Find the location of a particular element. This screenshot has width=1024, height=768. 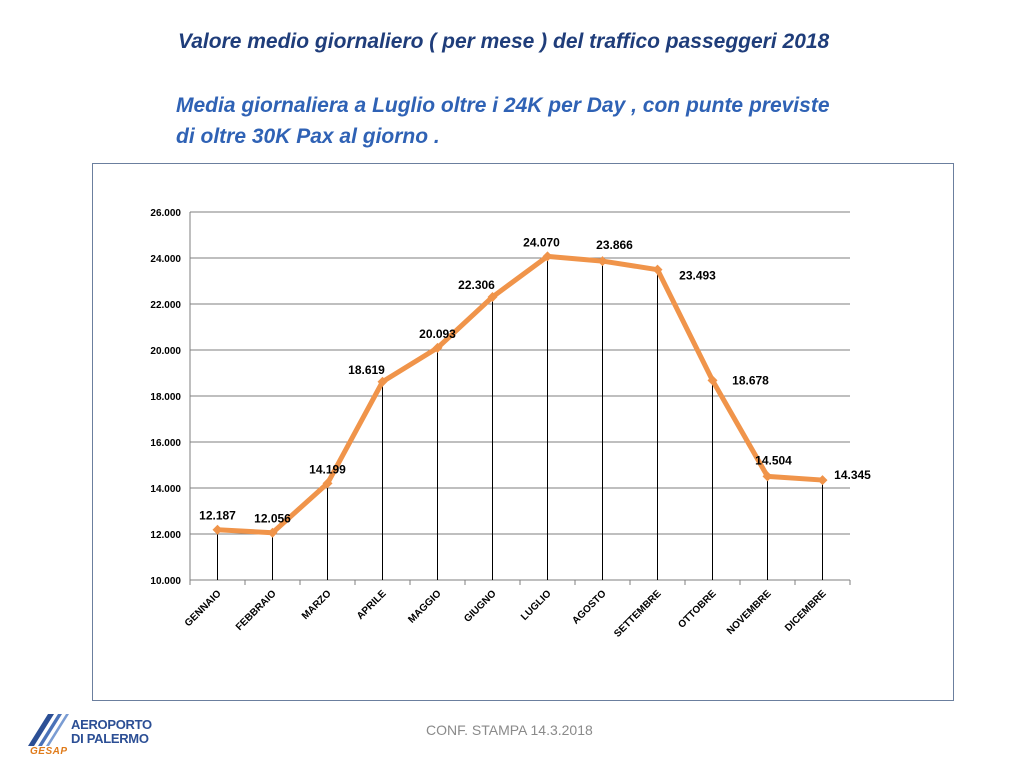

y-tick-label: 22.000 is located at coordinates (165, 305).